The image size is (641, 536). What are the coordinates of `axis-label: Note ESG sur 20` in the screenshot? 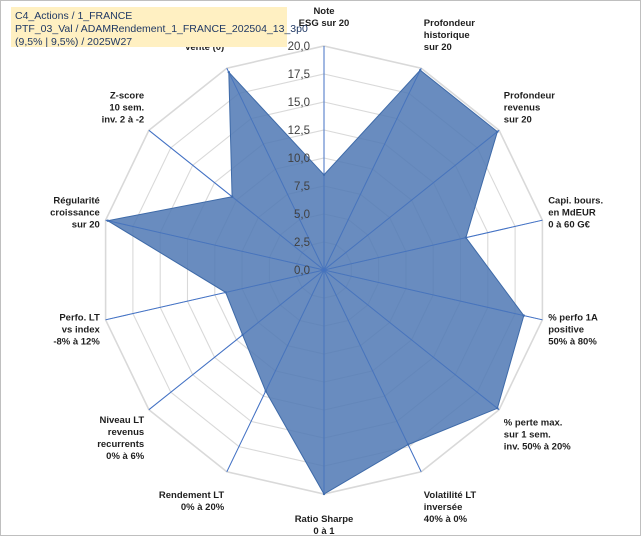 It's located at (324, 17).